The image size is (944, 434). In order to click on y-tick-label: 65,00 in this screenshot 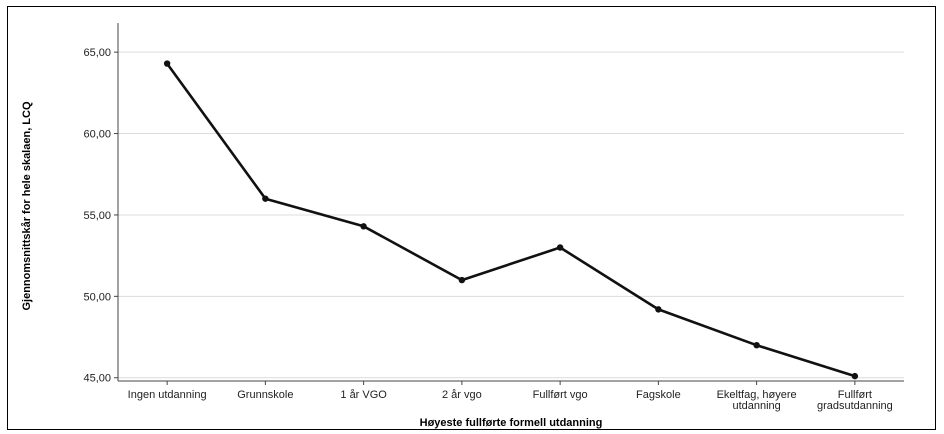, I will do `click(97, 53)`.